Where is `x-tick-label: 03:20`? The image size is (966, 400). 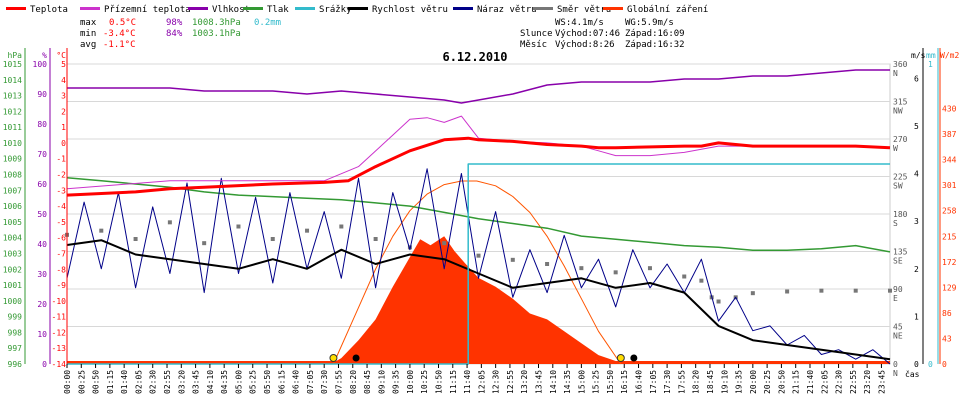
x-tick-label: 03:20 is located at coordinates (181, 382).